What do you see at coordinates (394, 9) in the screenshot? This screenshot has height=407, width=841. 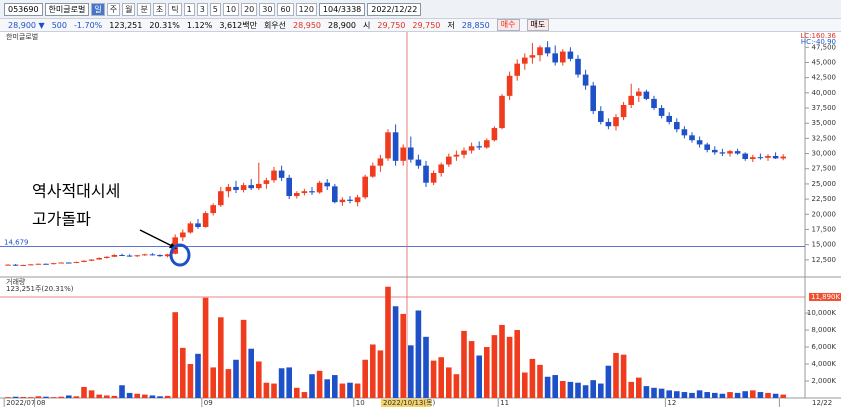 I see `date-field: 2022/12/22` at bounding box center [394, 9].